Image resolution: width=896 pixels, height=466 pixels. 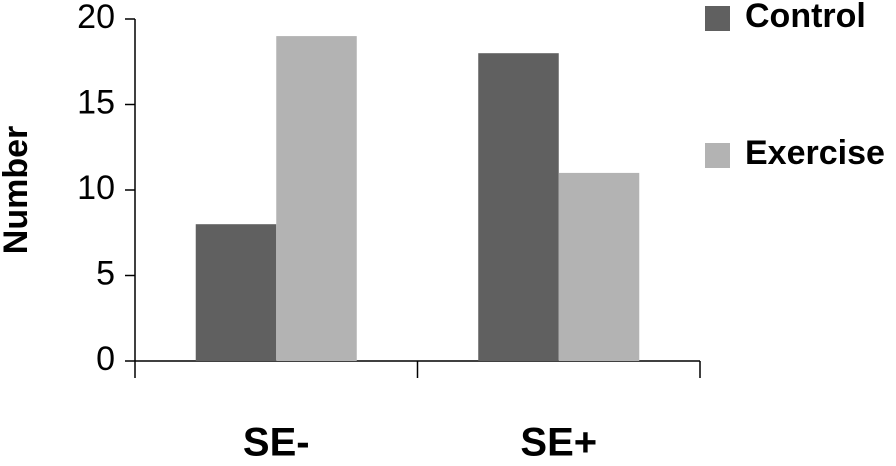 I want to click on y-tick-label: 5, so click(x=105, y=273).